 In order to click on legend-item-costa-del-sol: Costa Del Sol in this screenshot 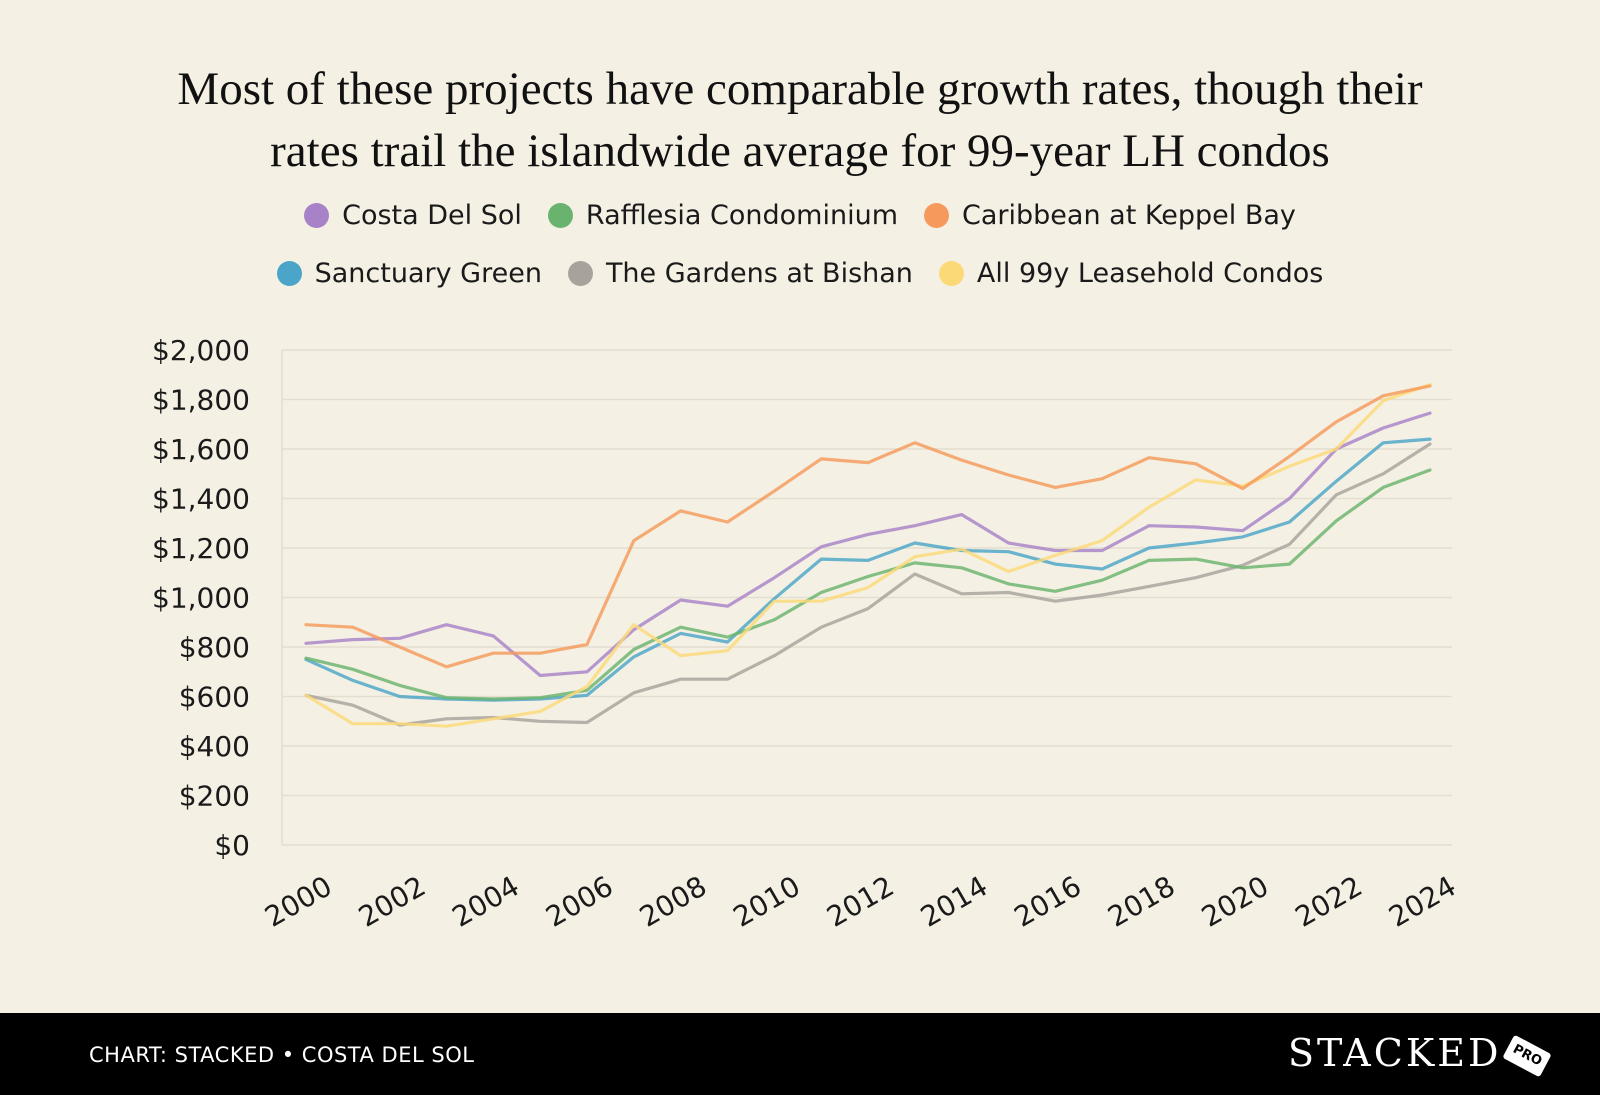, I will do `click(413, 215)`.